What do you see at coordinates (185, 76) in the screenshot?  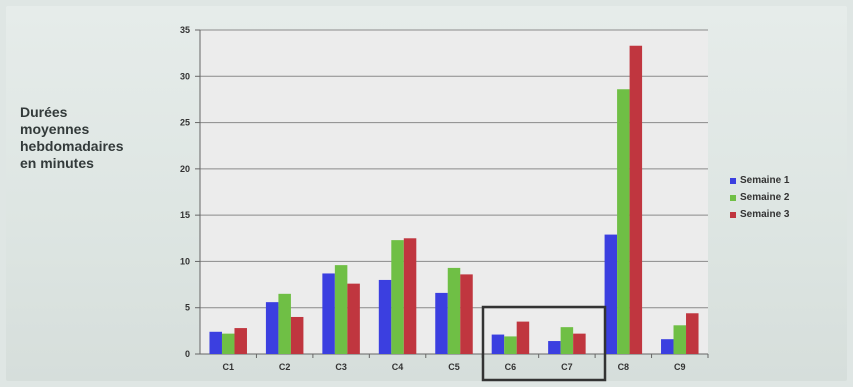 I see `y-tick-label: 30` at bounding box center [185, 76].